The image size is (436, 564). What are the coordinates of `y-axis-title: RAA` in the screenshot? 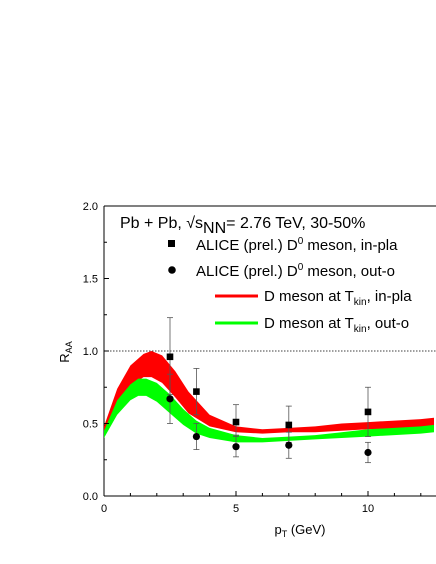 It's located at (65, 351).